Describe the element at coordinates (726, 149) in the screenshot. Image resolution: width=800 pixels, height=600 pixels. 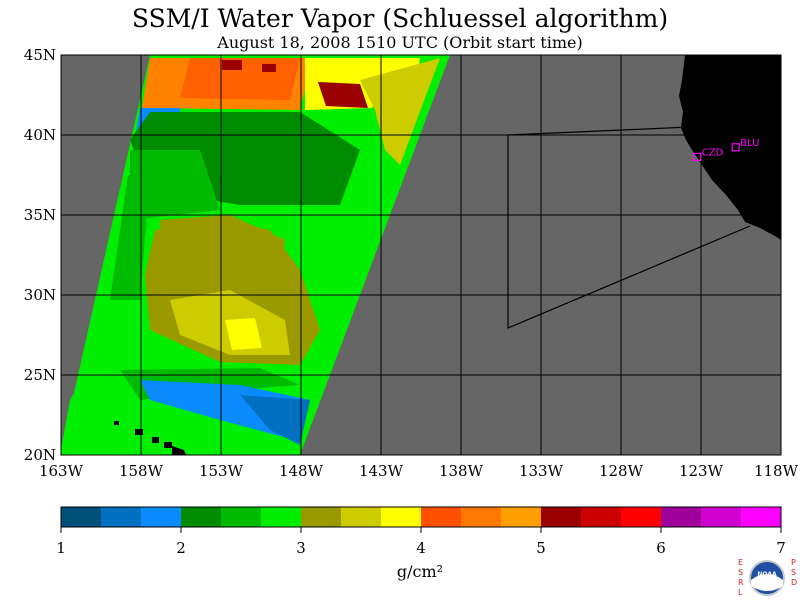
I see `station-markers: CZD BLU` at that location.